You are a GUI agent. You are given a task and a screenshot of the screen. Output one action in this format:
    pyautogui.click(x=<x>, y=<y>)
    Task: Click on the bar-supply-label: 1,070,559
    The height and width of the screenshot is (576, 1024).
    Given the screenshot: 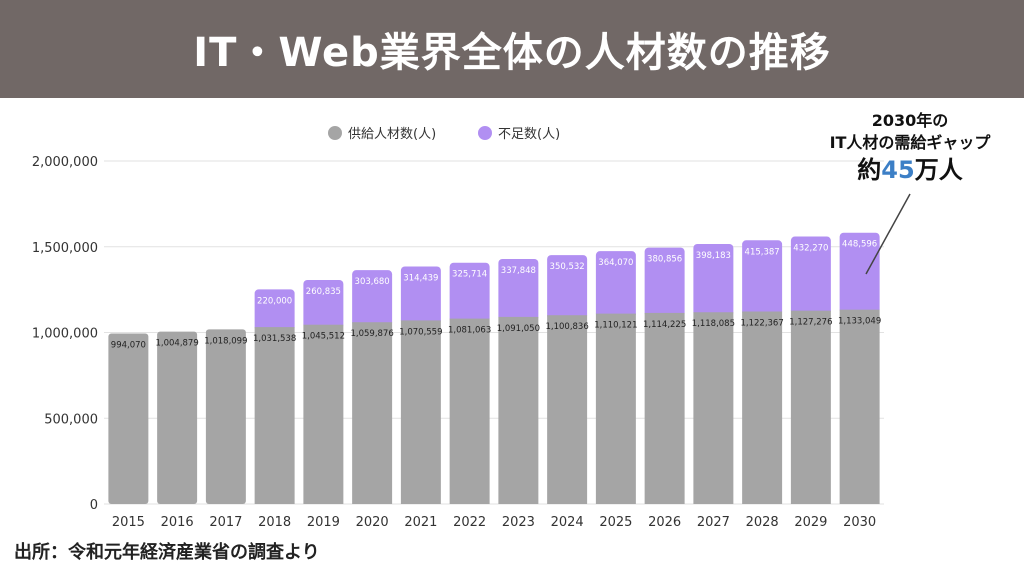 What is the action you would take?
    pyautogui.click(x=420, y=332)
    